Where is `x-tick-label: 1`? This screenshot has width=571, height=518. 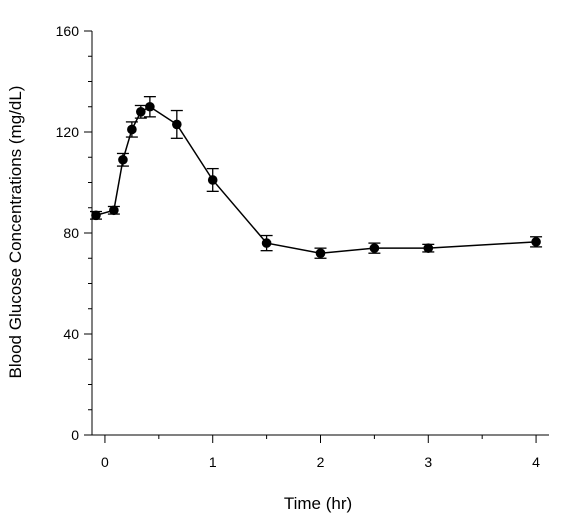 x-tick-label: 1 is located at coordinates (213, 462).